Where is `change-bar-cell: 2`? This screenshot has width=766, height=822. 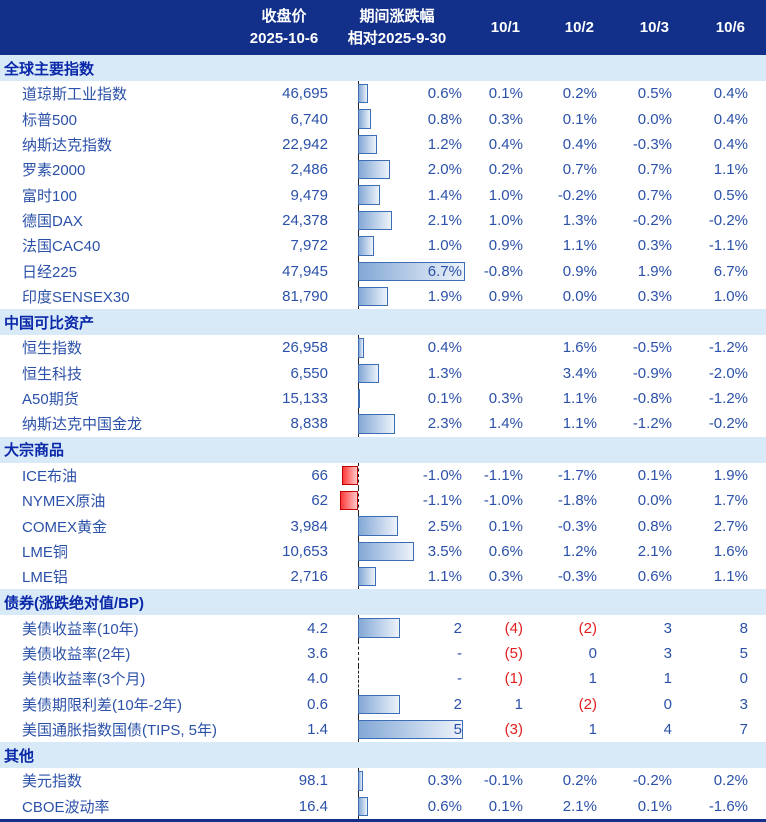 change-bar-cell: 2 is located at coordinates (397, 628).